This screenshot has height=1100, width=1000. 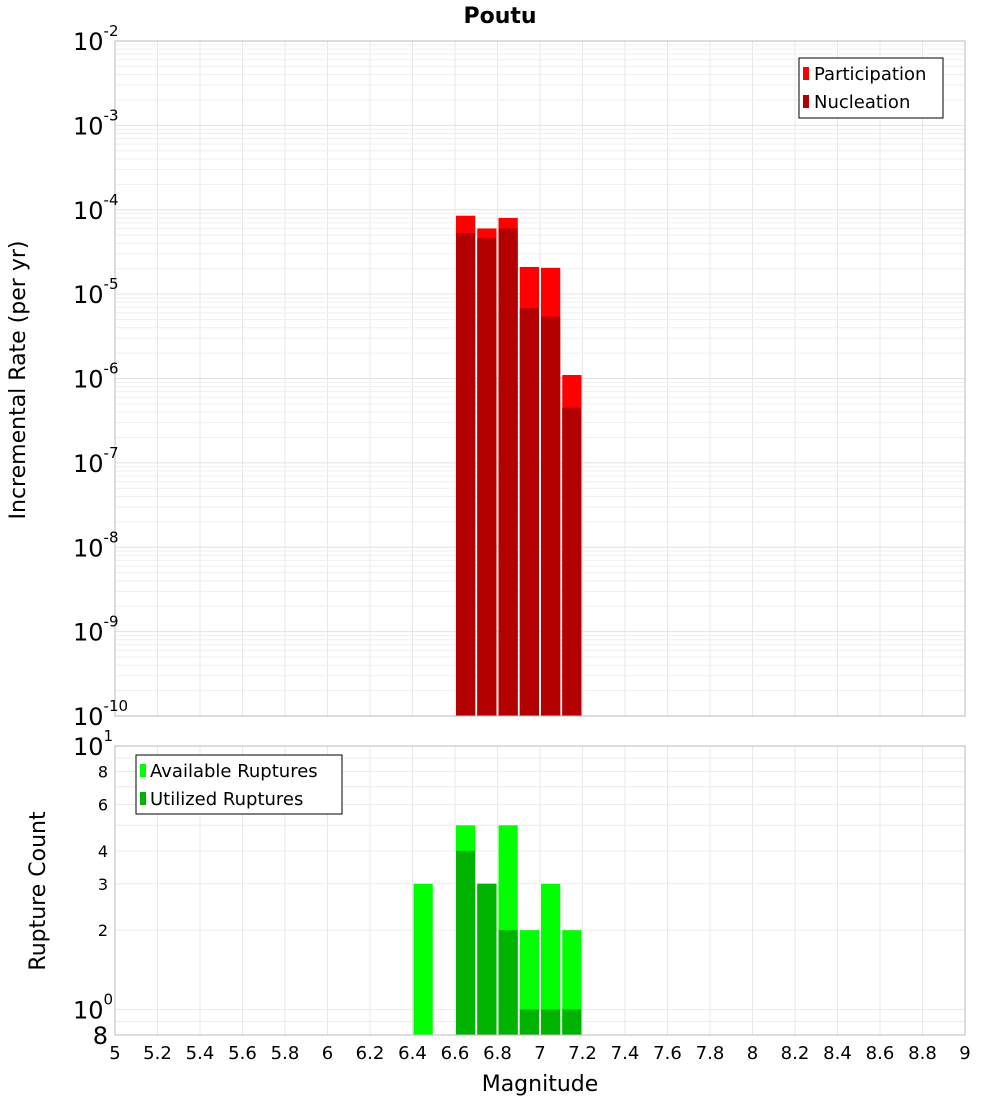 What do you see at coordinates (143, 798) in the screenshot?
I see `legend-swatch-utilized-ruptures` at bounding box center [143, 798].